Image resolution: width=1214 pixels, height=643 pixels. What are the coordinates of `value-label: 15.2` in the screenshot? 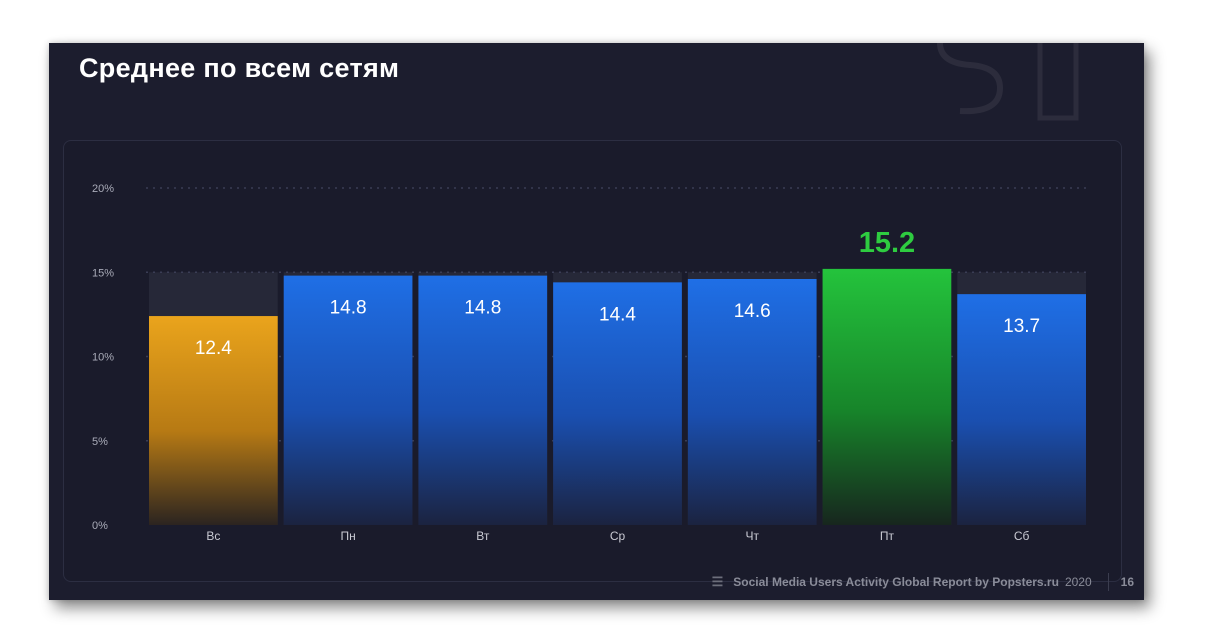 It's located at (887, 243).